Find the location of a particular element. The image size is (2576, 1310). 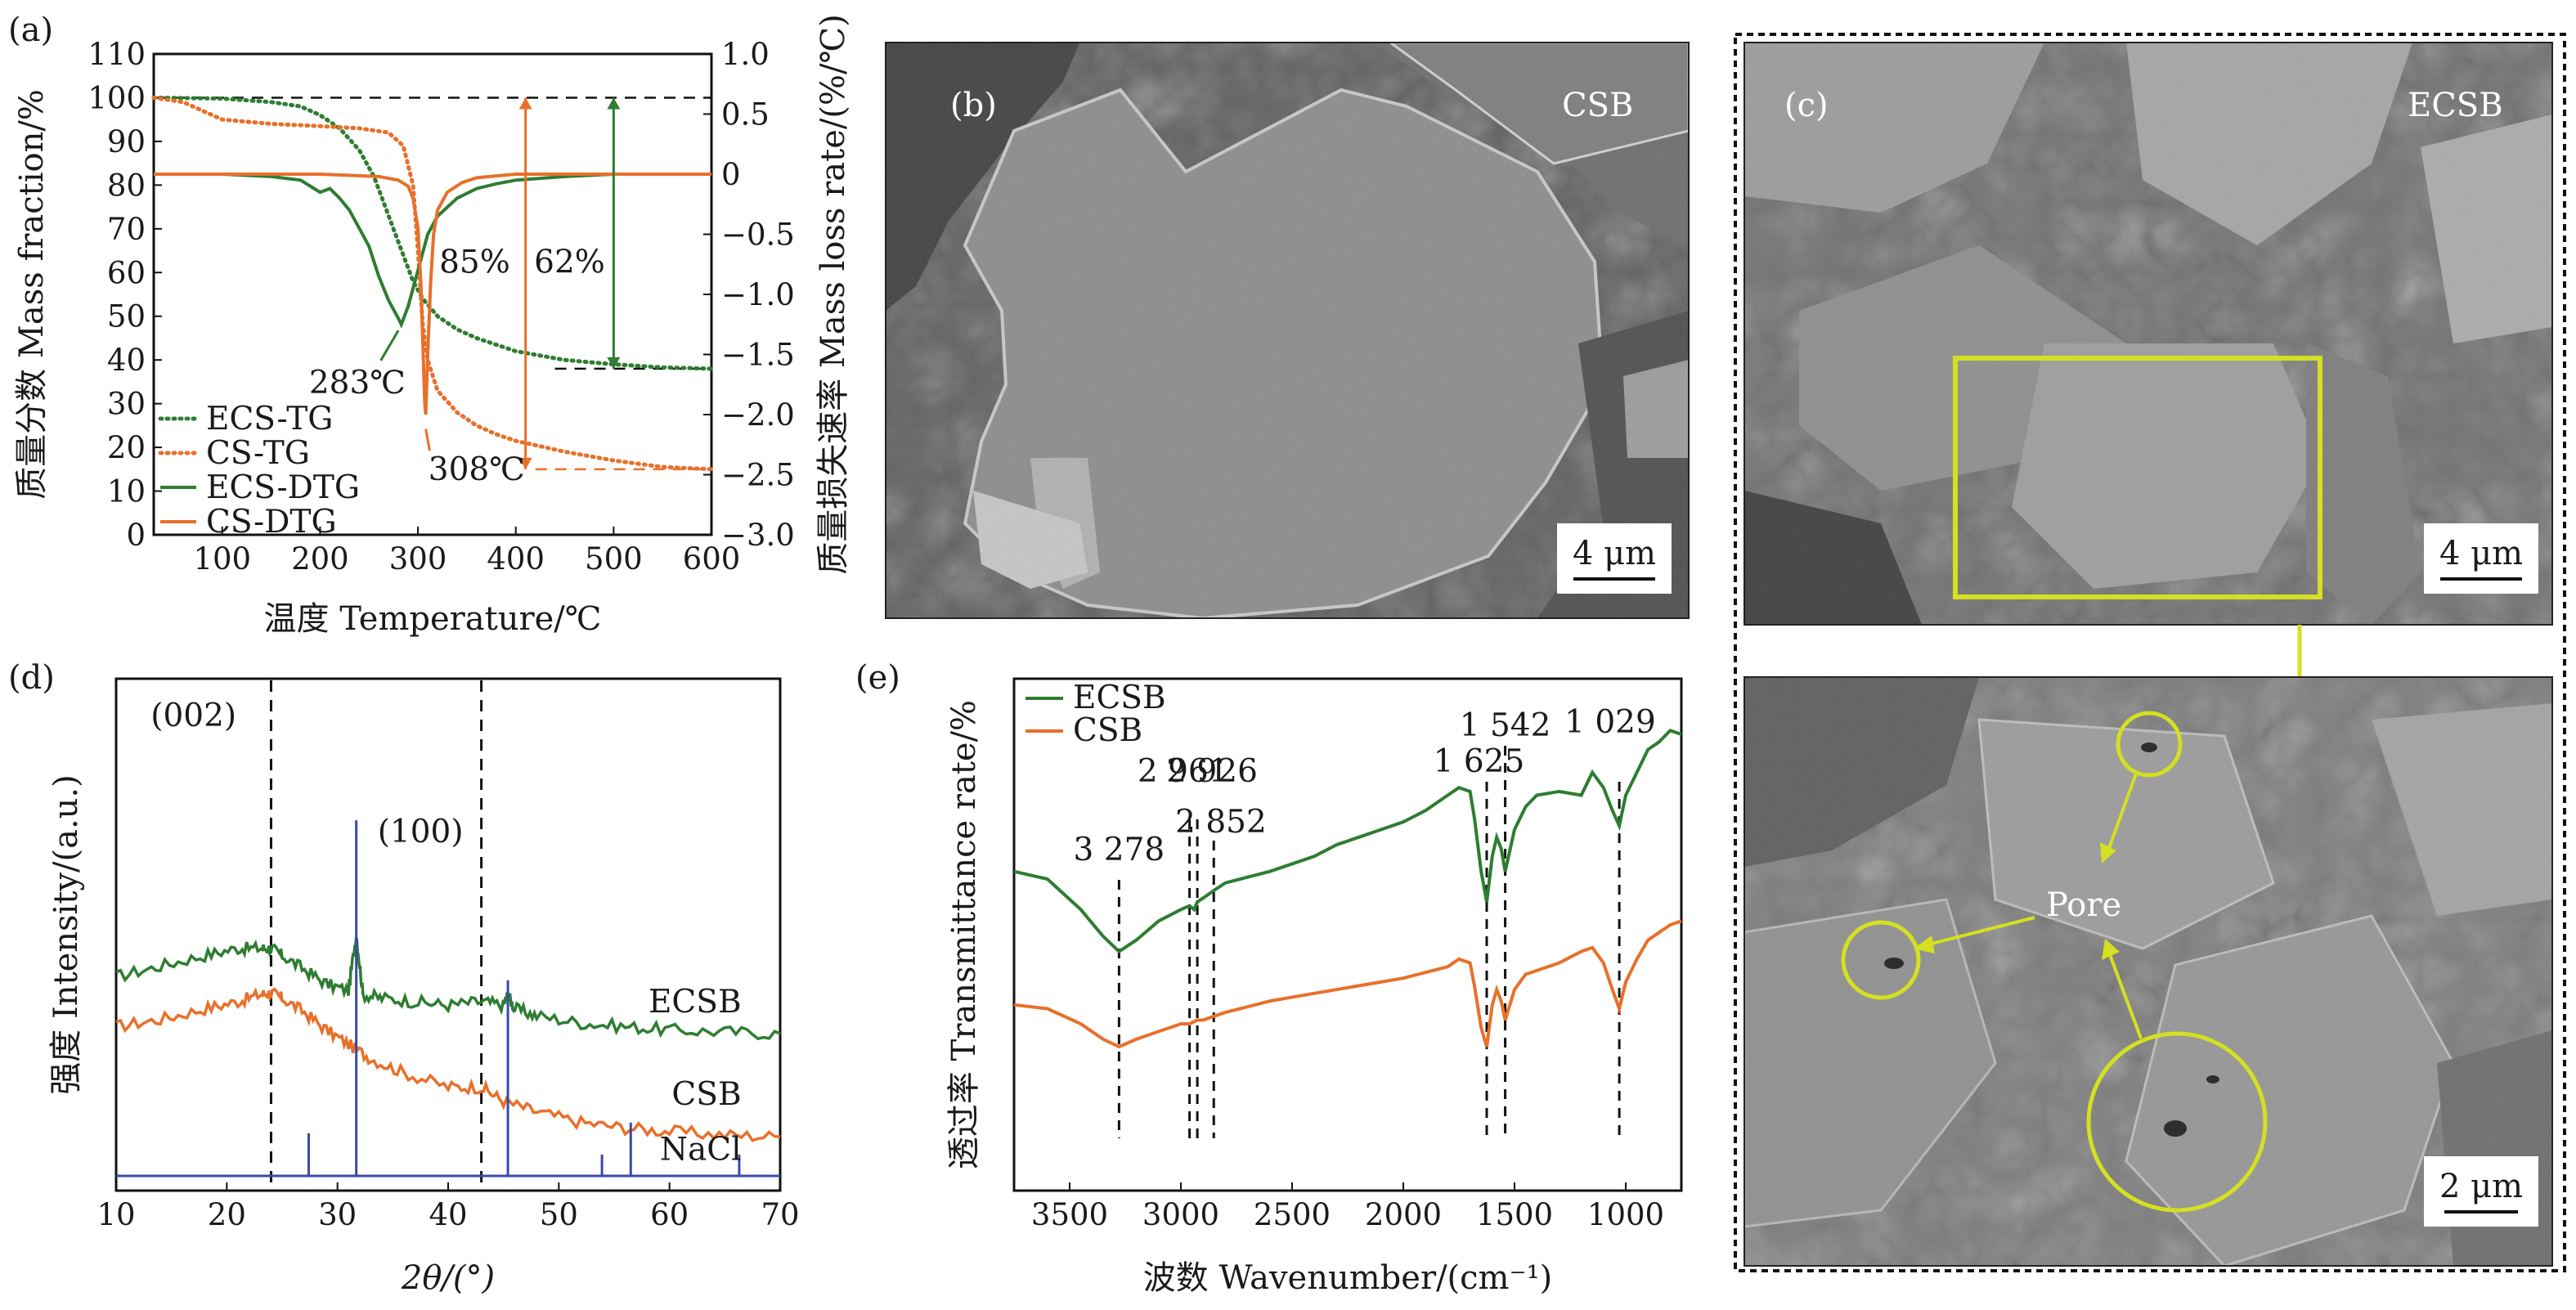

x-tick-label: 100 is located at coordinates (222, 558).